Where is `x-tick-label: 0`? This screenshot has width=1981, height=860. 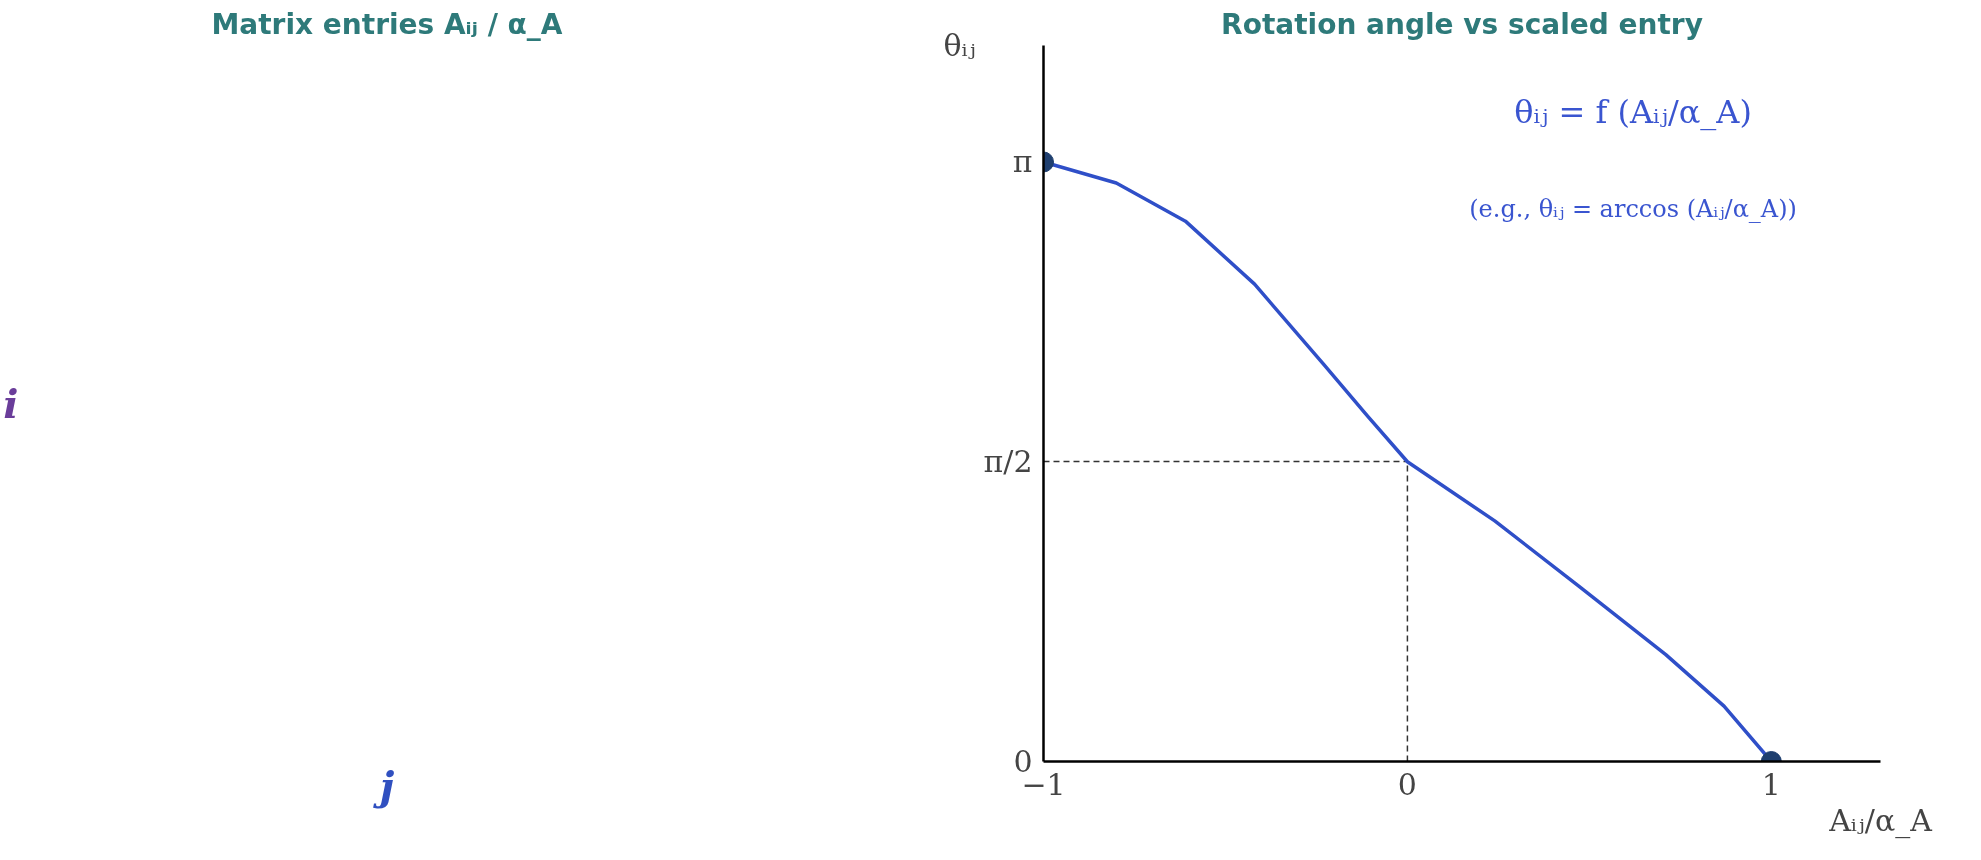
x-tick-label: 0 is located at coordinates (1407, 784).